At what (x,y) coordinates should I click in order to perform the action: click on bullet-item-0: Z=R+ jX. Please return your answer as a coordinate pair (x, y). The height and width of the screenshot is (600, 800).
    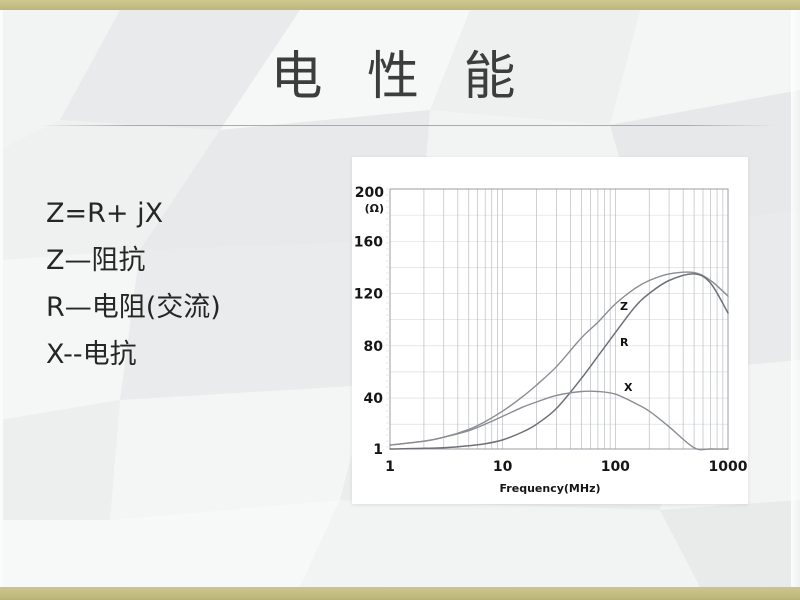
    Looking at the image, I should click on (105, 213).